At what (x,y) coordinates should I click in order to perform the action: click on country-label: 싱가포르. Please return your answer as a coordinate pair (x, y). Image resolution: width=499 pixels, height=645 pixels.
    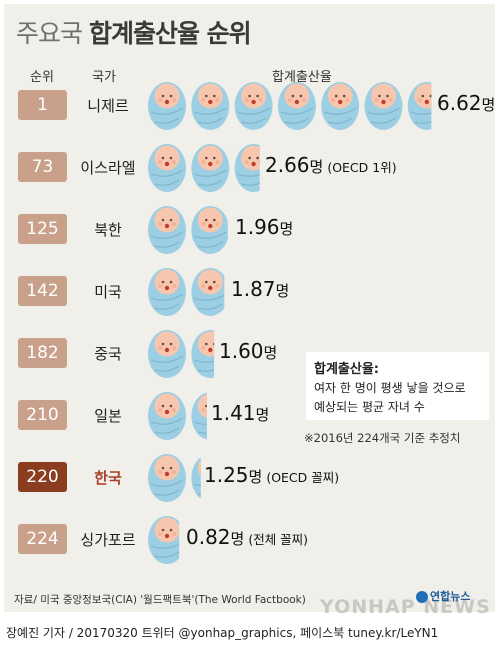
    Looking at the image, I should click on (108, 539).